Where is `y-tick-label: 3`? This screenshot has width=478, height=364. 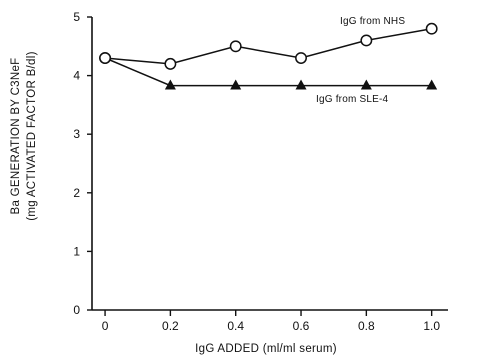
y-tick-label: 3 is located at coordinates (76, 134).